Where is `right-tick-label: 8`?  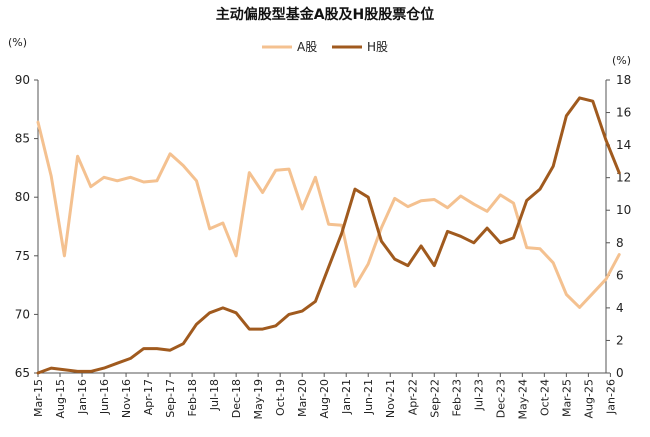 right-tick-label: 8 is located at coordinates (620, 243).